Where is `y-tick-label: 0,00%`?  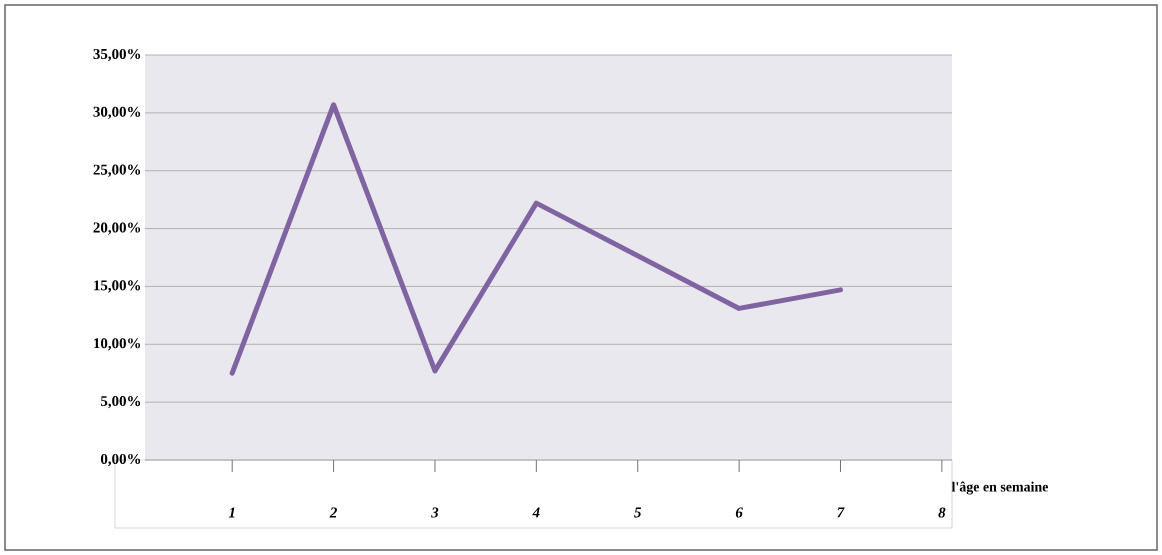 y-tick-label: 0,00% is located at coordinates (120, 460).